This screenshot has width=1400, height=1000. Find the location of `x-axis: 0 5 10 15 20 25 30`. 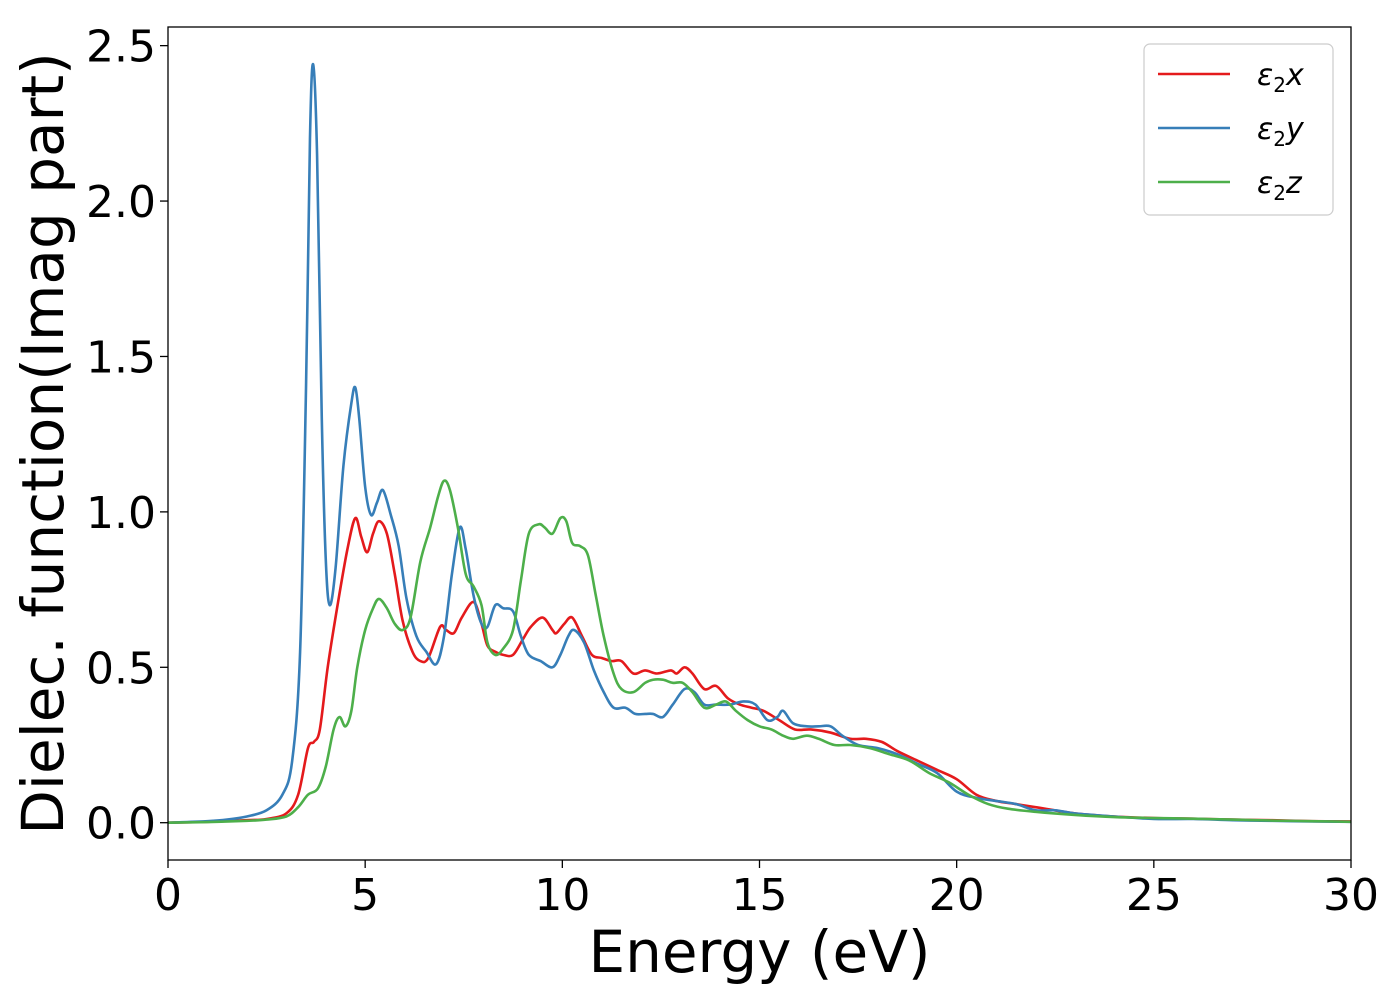

x-axis: 0 5 10 15 20 25 30 is located at coordinates (766, 890).